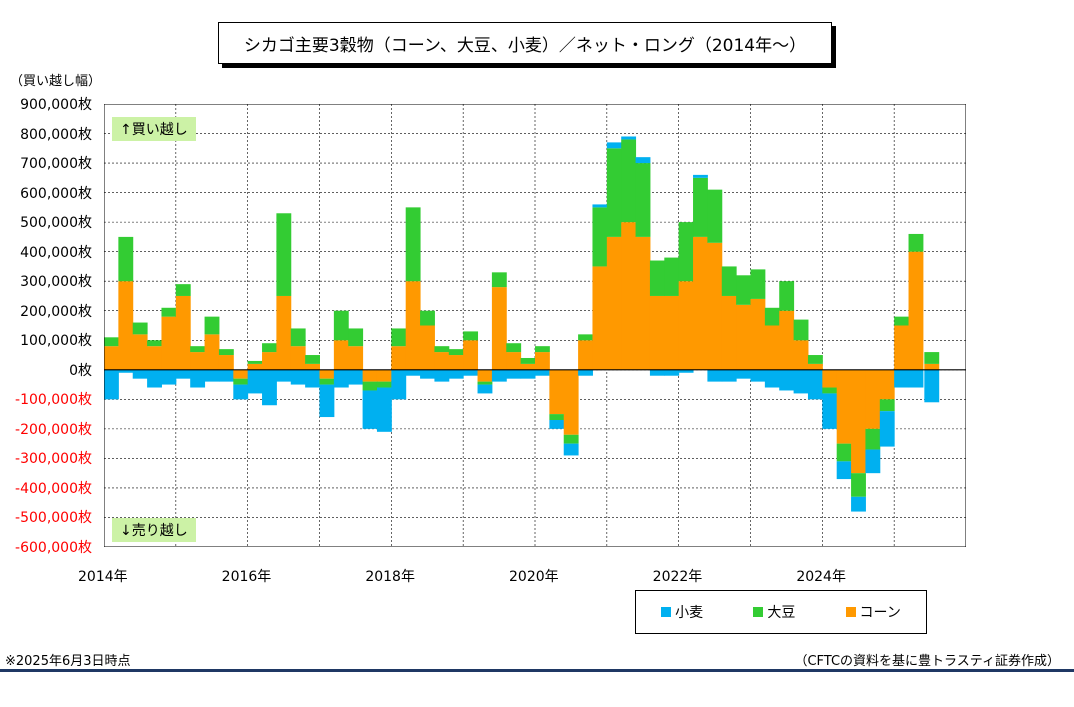 This screenshot has height=707, width=1074. I want to click on sell-label: ↓売り越し, so click(154, 530).